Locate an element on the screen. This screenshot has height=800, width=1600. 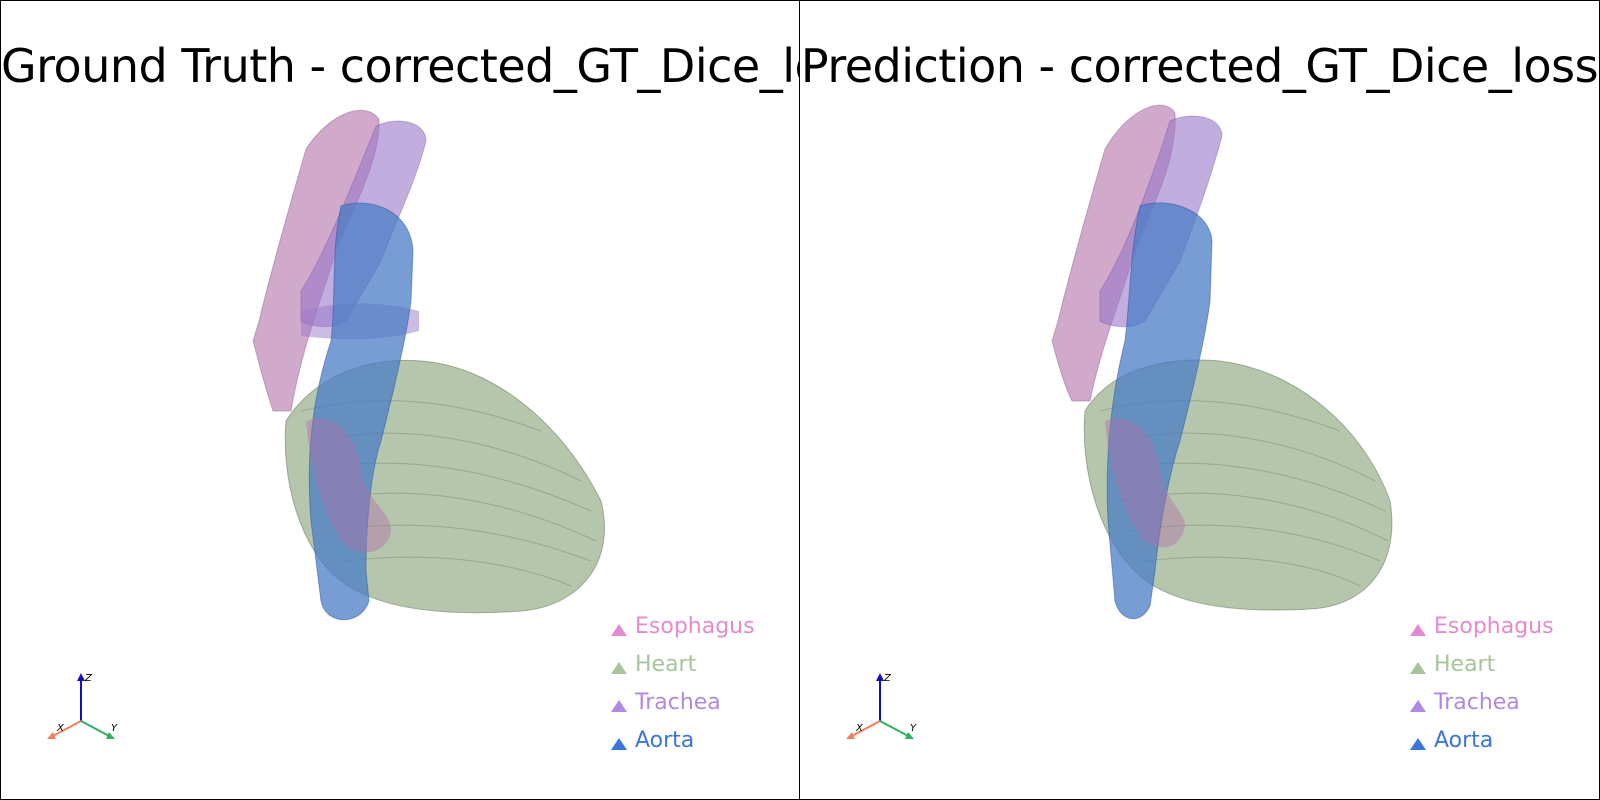
viewport-title: Ground Truth - corrected_GT_Dice_loss is located at coordinates (401, 66).